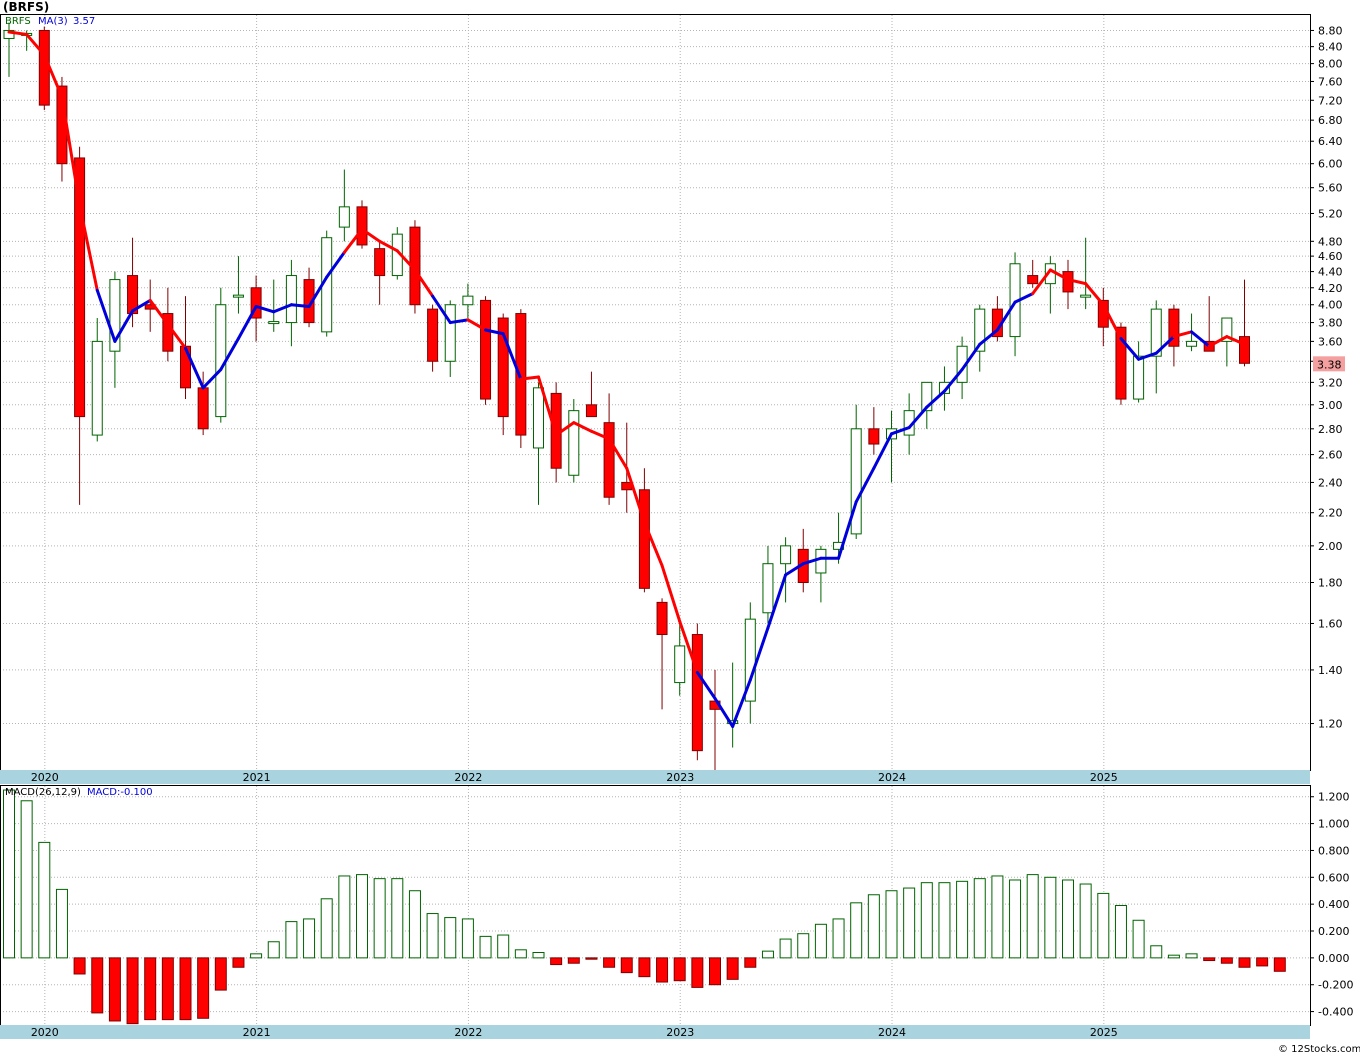  What do you see at coordinates (1104, 777) in the screenshot?
I see `year-label: 2025` at bounding box center [1104, 777].